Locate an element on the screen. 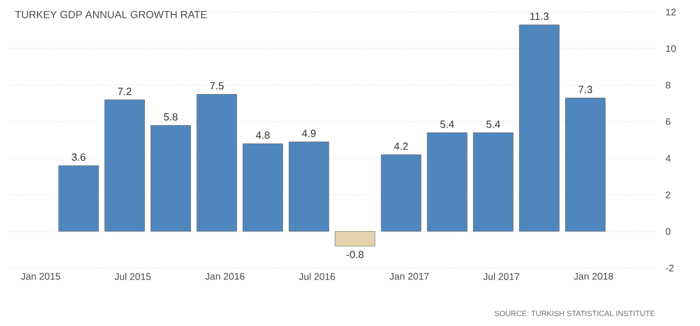 The image size is (700, 326). data-label: 4.9 is located at coordinates (309, 134).